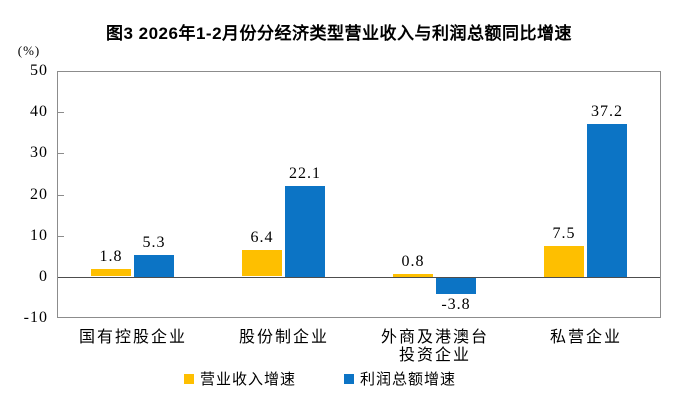 The width and height of the screenshot is (678, 402). Describe the element at coordinates (434, 346) in the screenshot. I see `x-category-label: 外商及港澳台 投资企业` at that location.